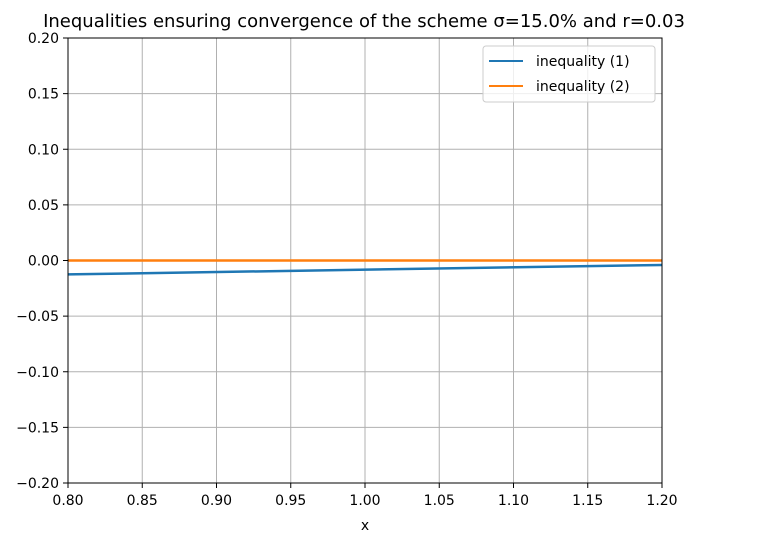  I want to click on x-tick-label: 0.95, so click(290, 501).